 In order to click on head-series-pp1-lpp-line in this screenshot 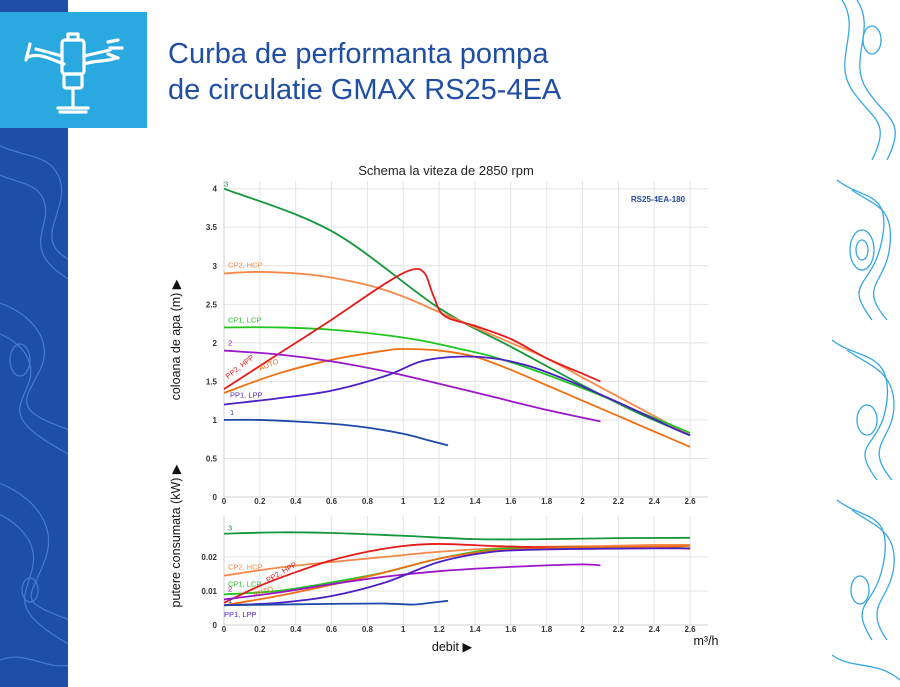, I will do `click(457, 396)`.